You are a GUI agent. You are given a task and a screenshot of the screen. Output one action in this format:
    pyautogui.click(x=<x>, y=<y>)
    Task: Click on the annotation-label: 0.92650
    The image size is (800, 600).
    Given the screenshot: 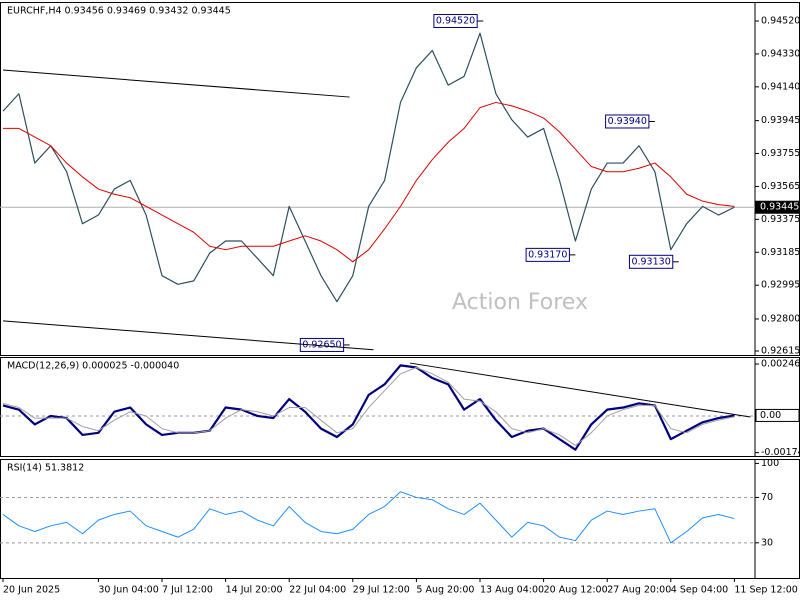 What is the action you would take?
    pyautogui.click(x=321, y=344)
    